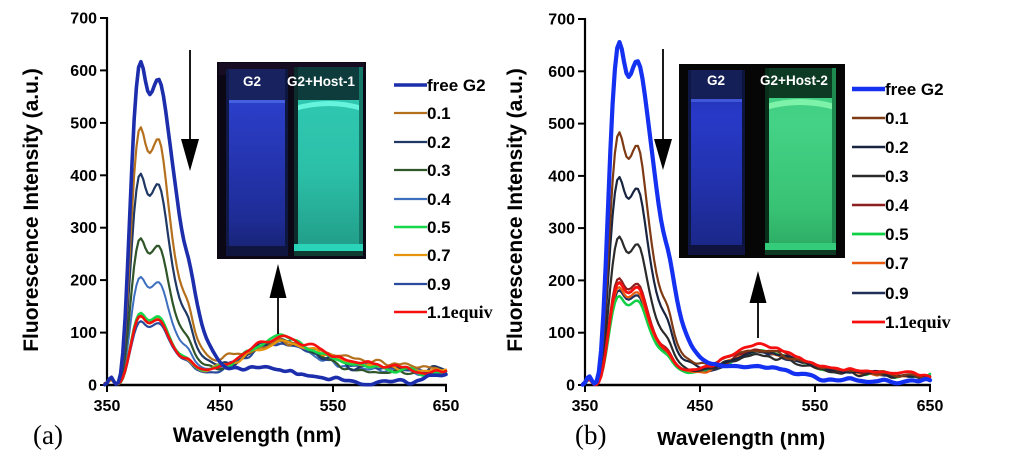 This screenshot has width=1024, height=470. What do you see at coordinates (590, 435) in the screenshot?
I see `svg-text: (b)` at bounding box center [590, 435].